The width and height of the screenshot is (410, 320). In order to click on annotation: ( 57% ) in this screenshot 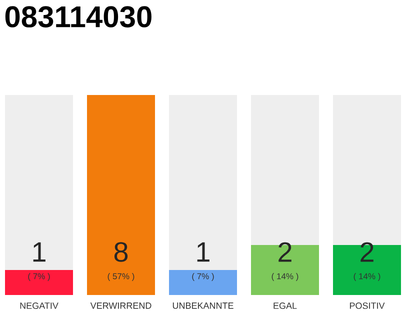, I will do `click(121, 277)`.